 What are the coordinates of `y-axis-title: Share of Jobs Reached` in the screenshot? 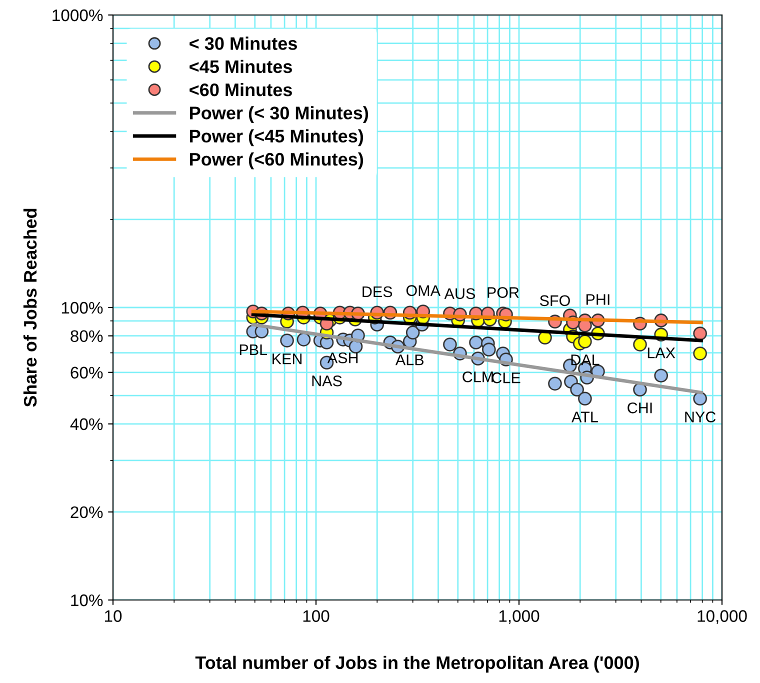 It's located at (30, 307).